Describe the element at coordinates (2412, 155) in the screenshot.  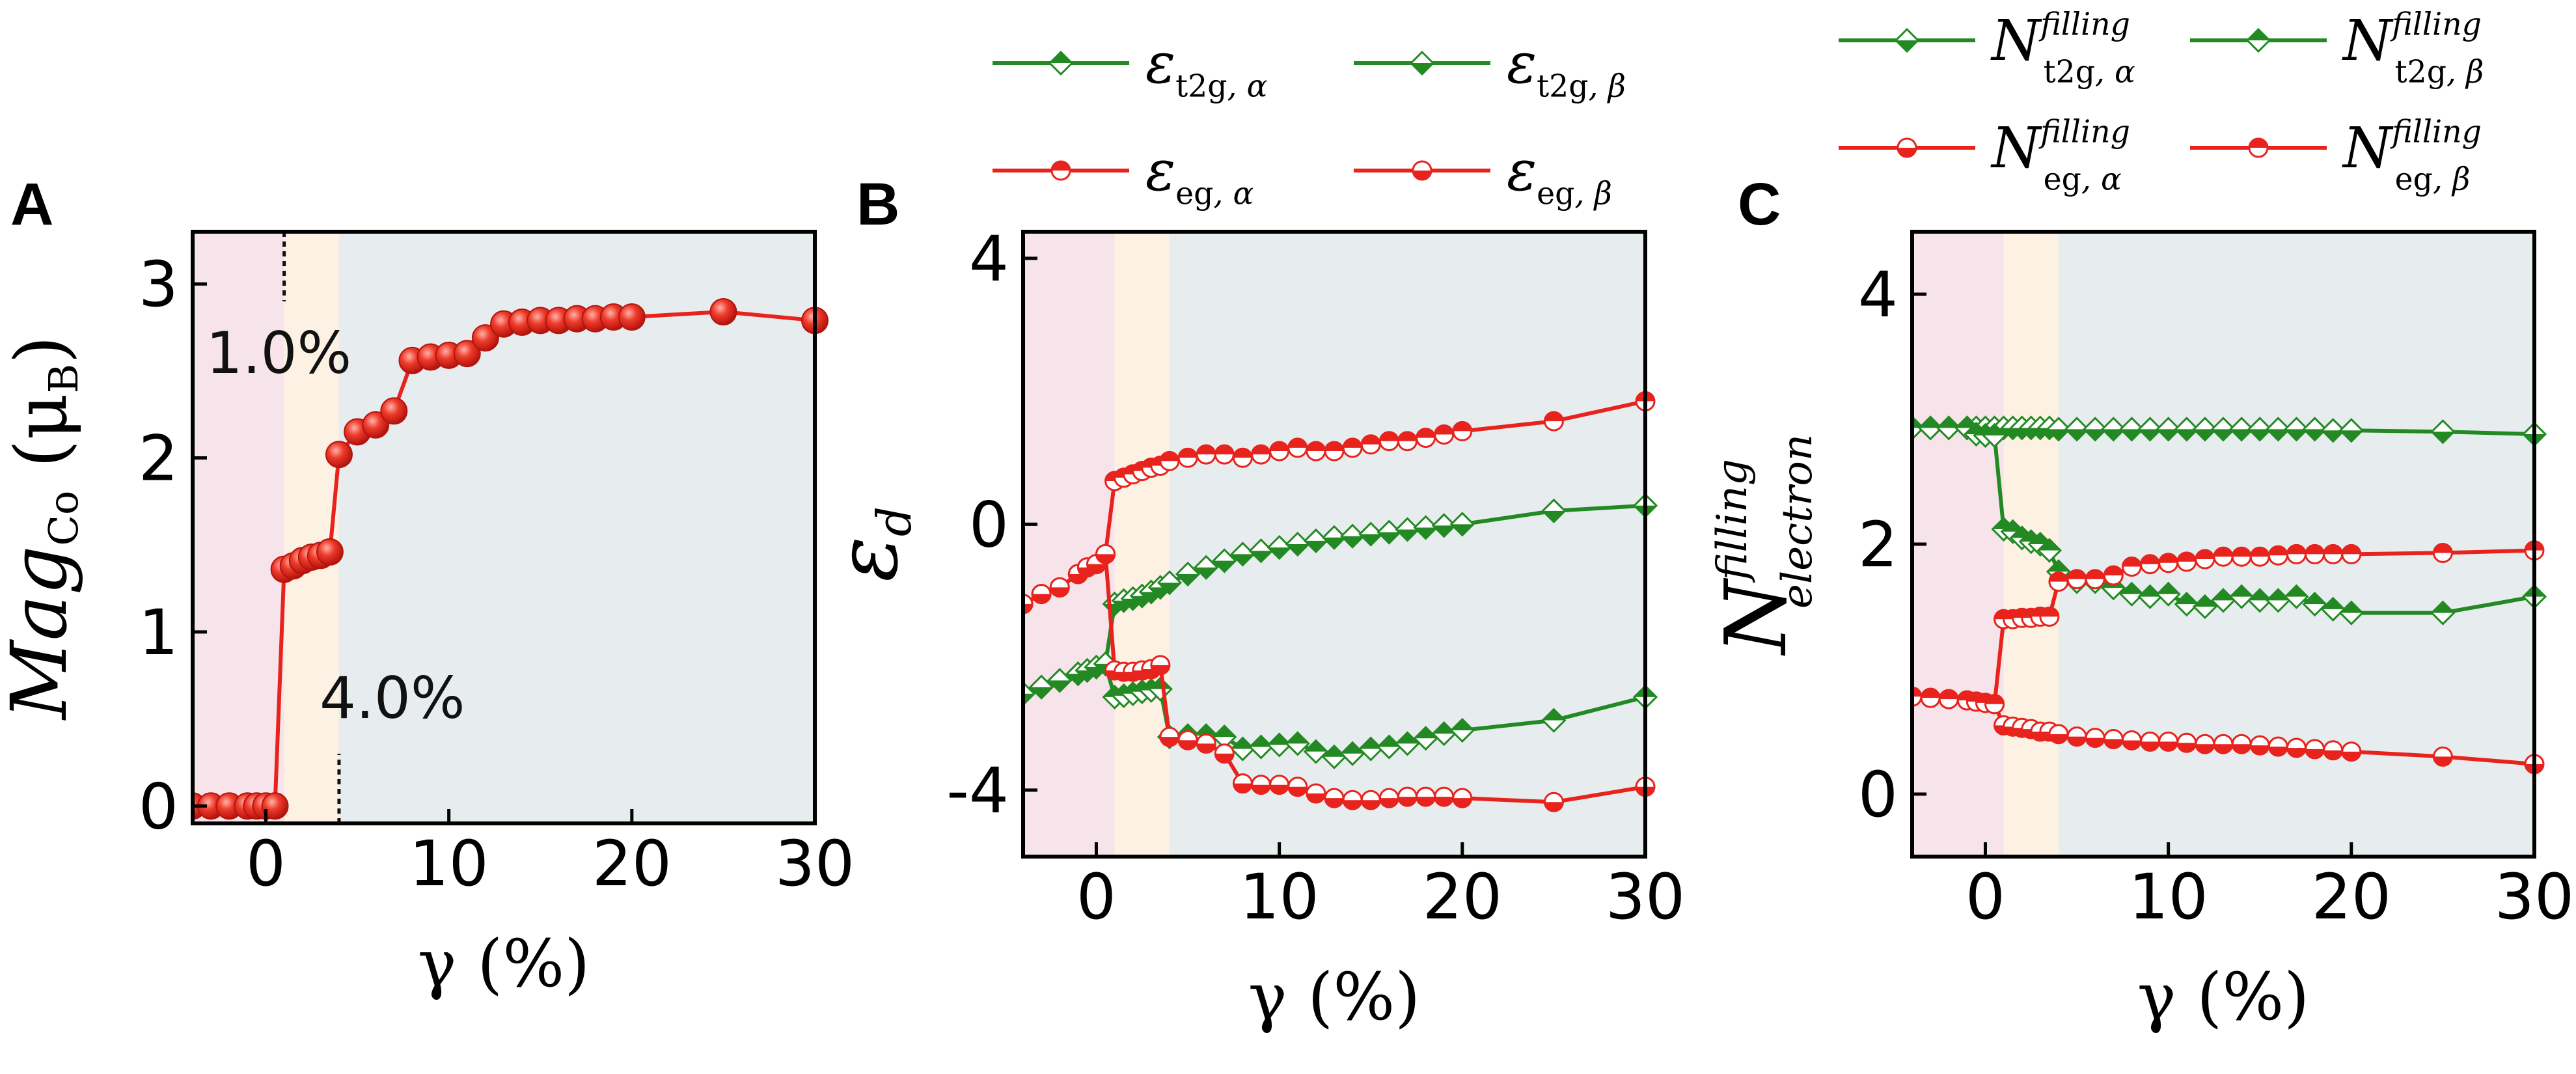
I see `legend-label: Nfilling eg, β` at that location.